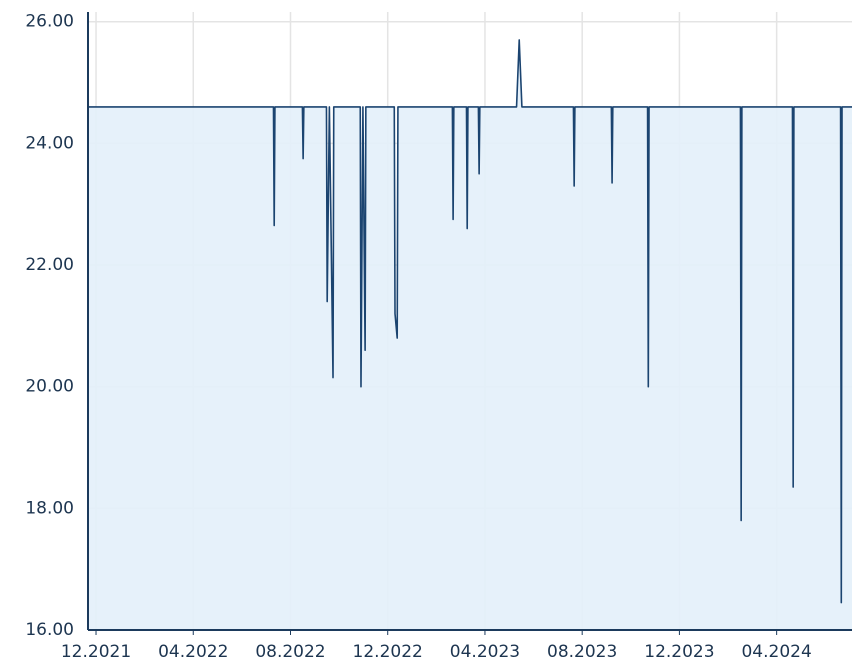  What do you see at coordinates (96, 652) in the screenshot?
I see `x-tick-label: 12.2021` at bounding box center [96, 652].